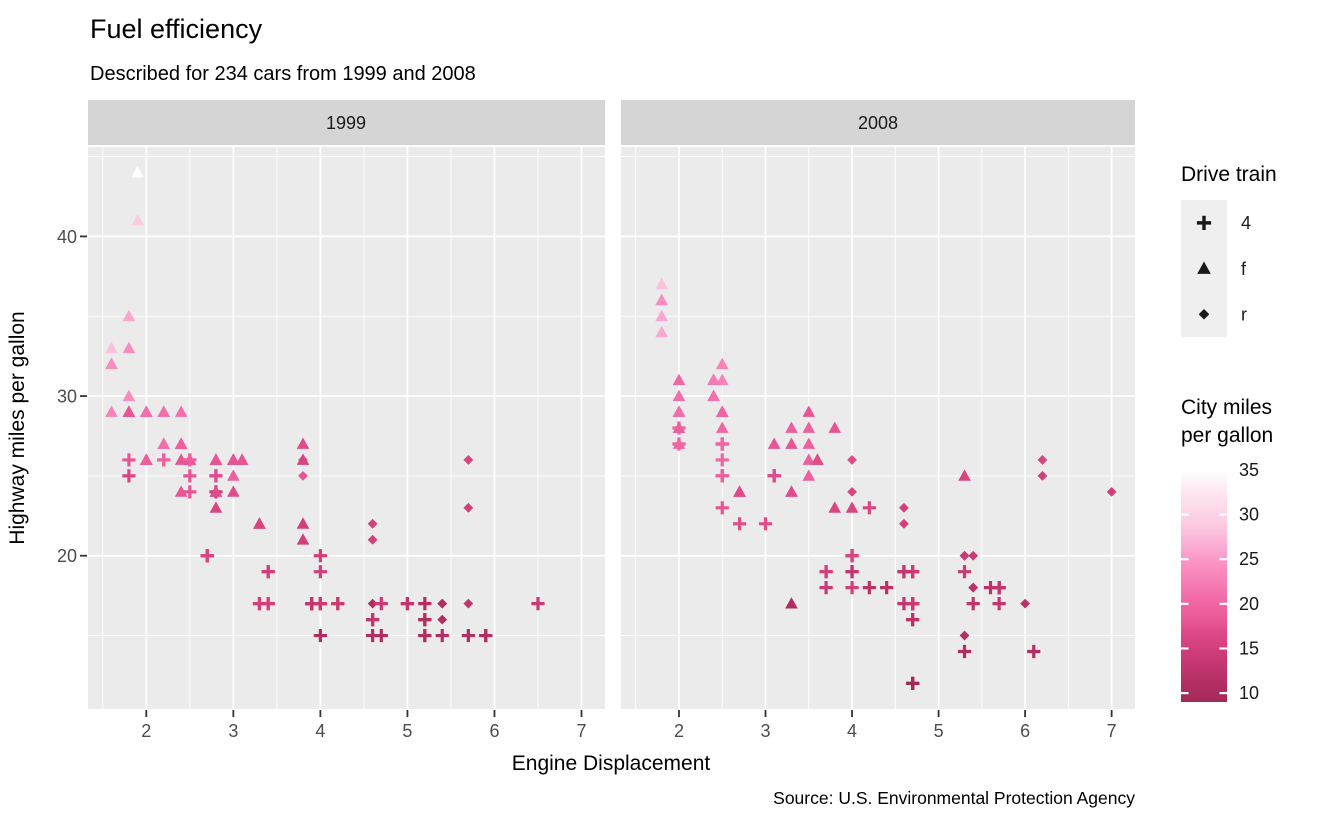  Describe the element at coordinates (611, 763) in the screenshot. I see `x-axis-title: Engine Displacement` at that location.